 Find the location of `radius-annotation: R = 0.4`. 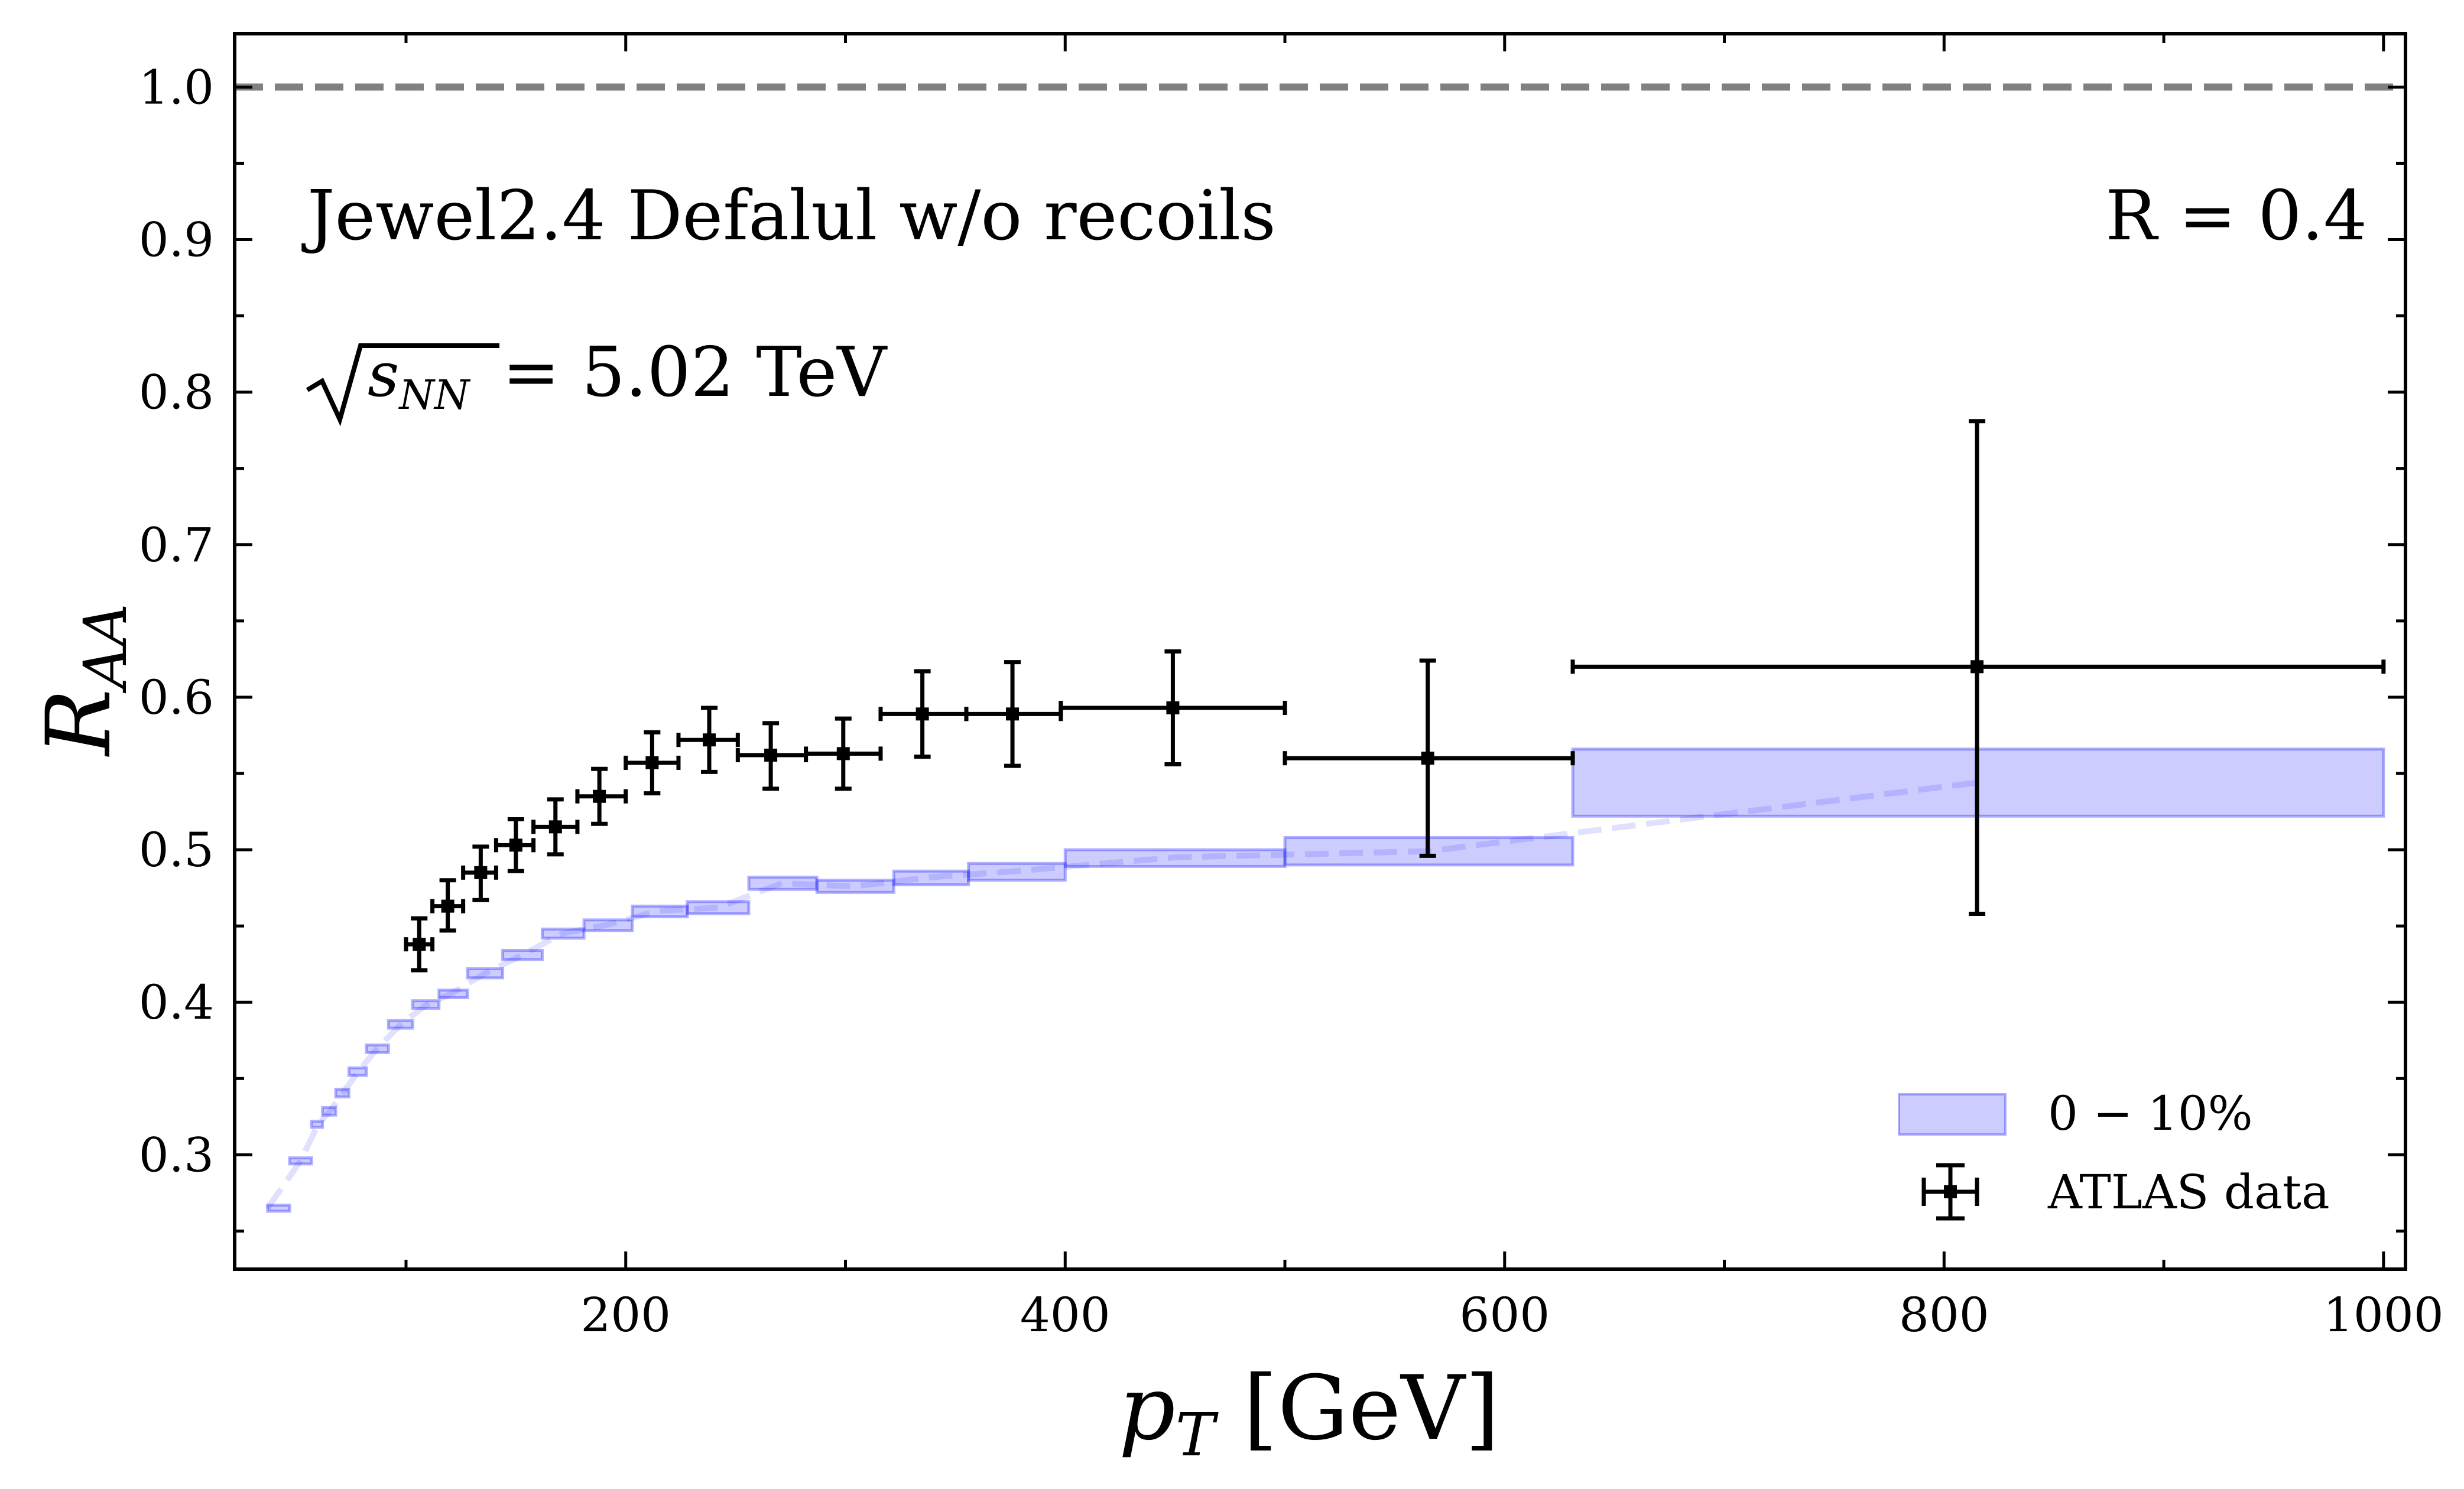

radius-annotation: R = 0.4 is located at coordinates (2236, 216).